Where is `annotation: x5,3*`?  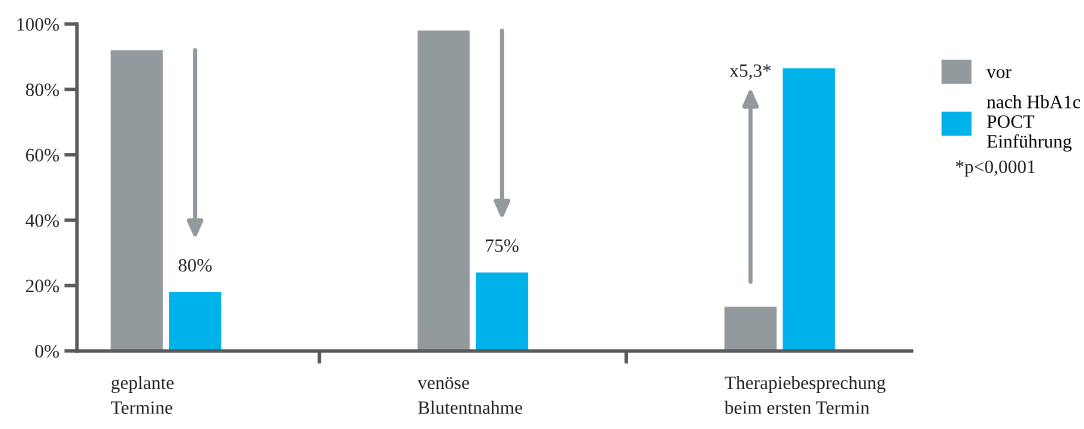 annotation: x5,3* is located at coordinates (750, 72).